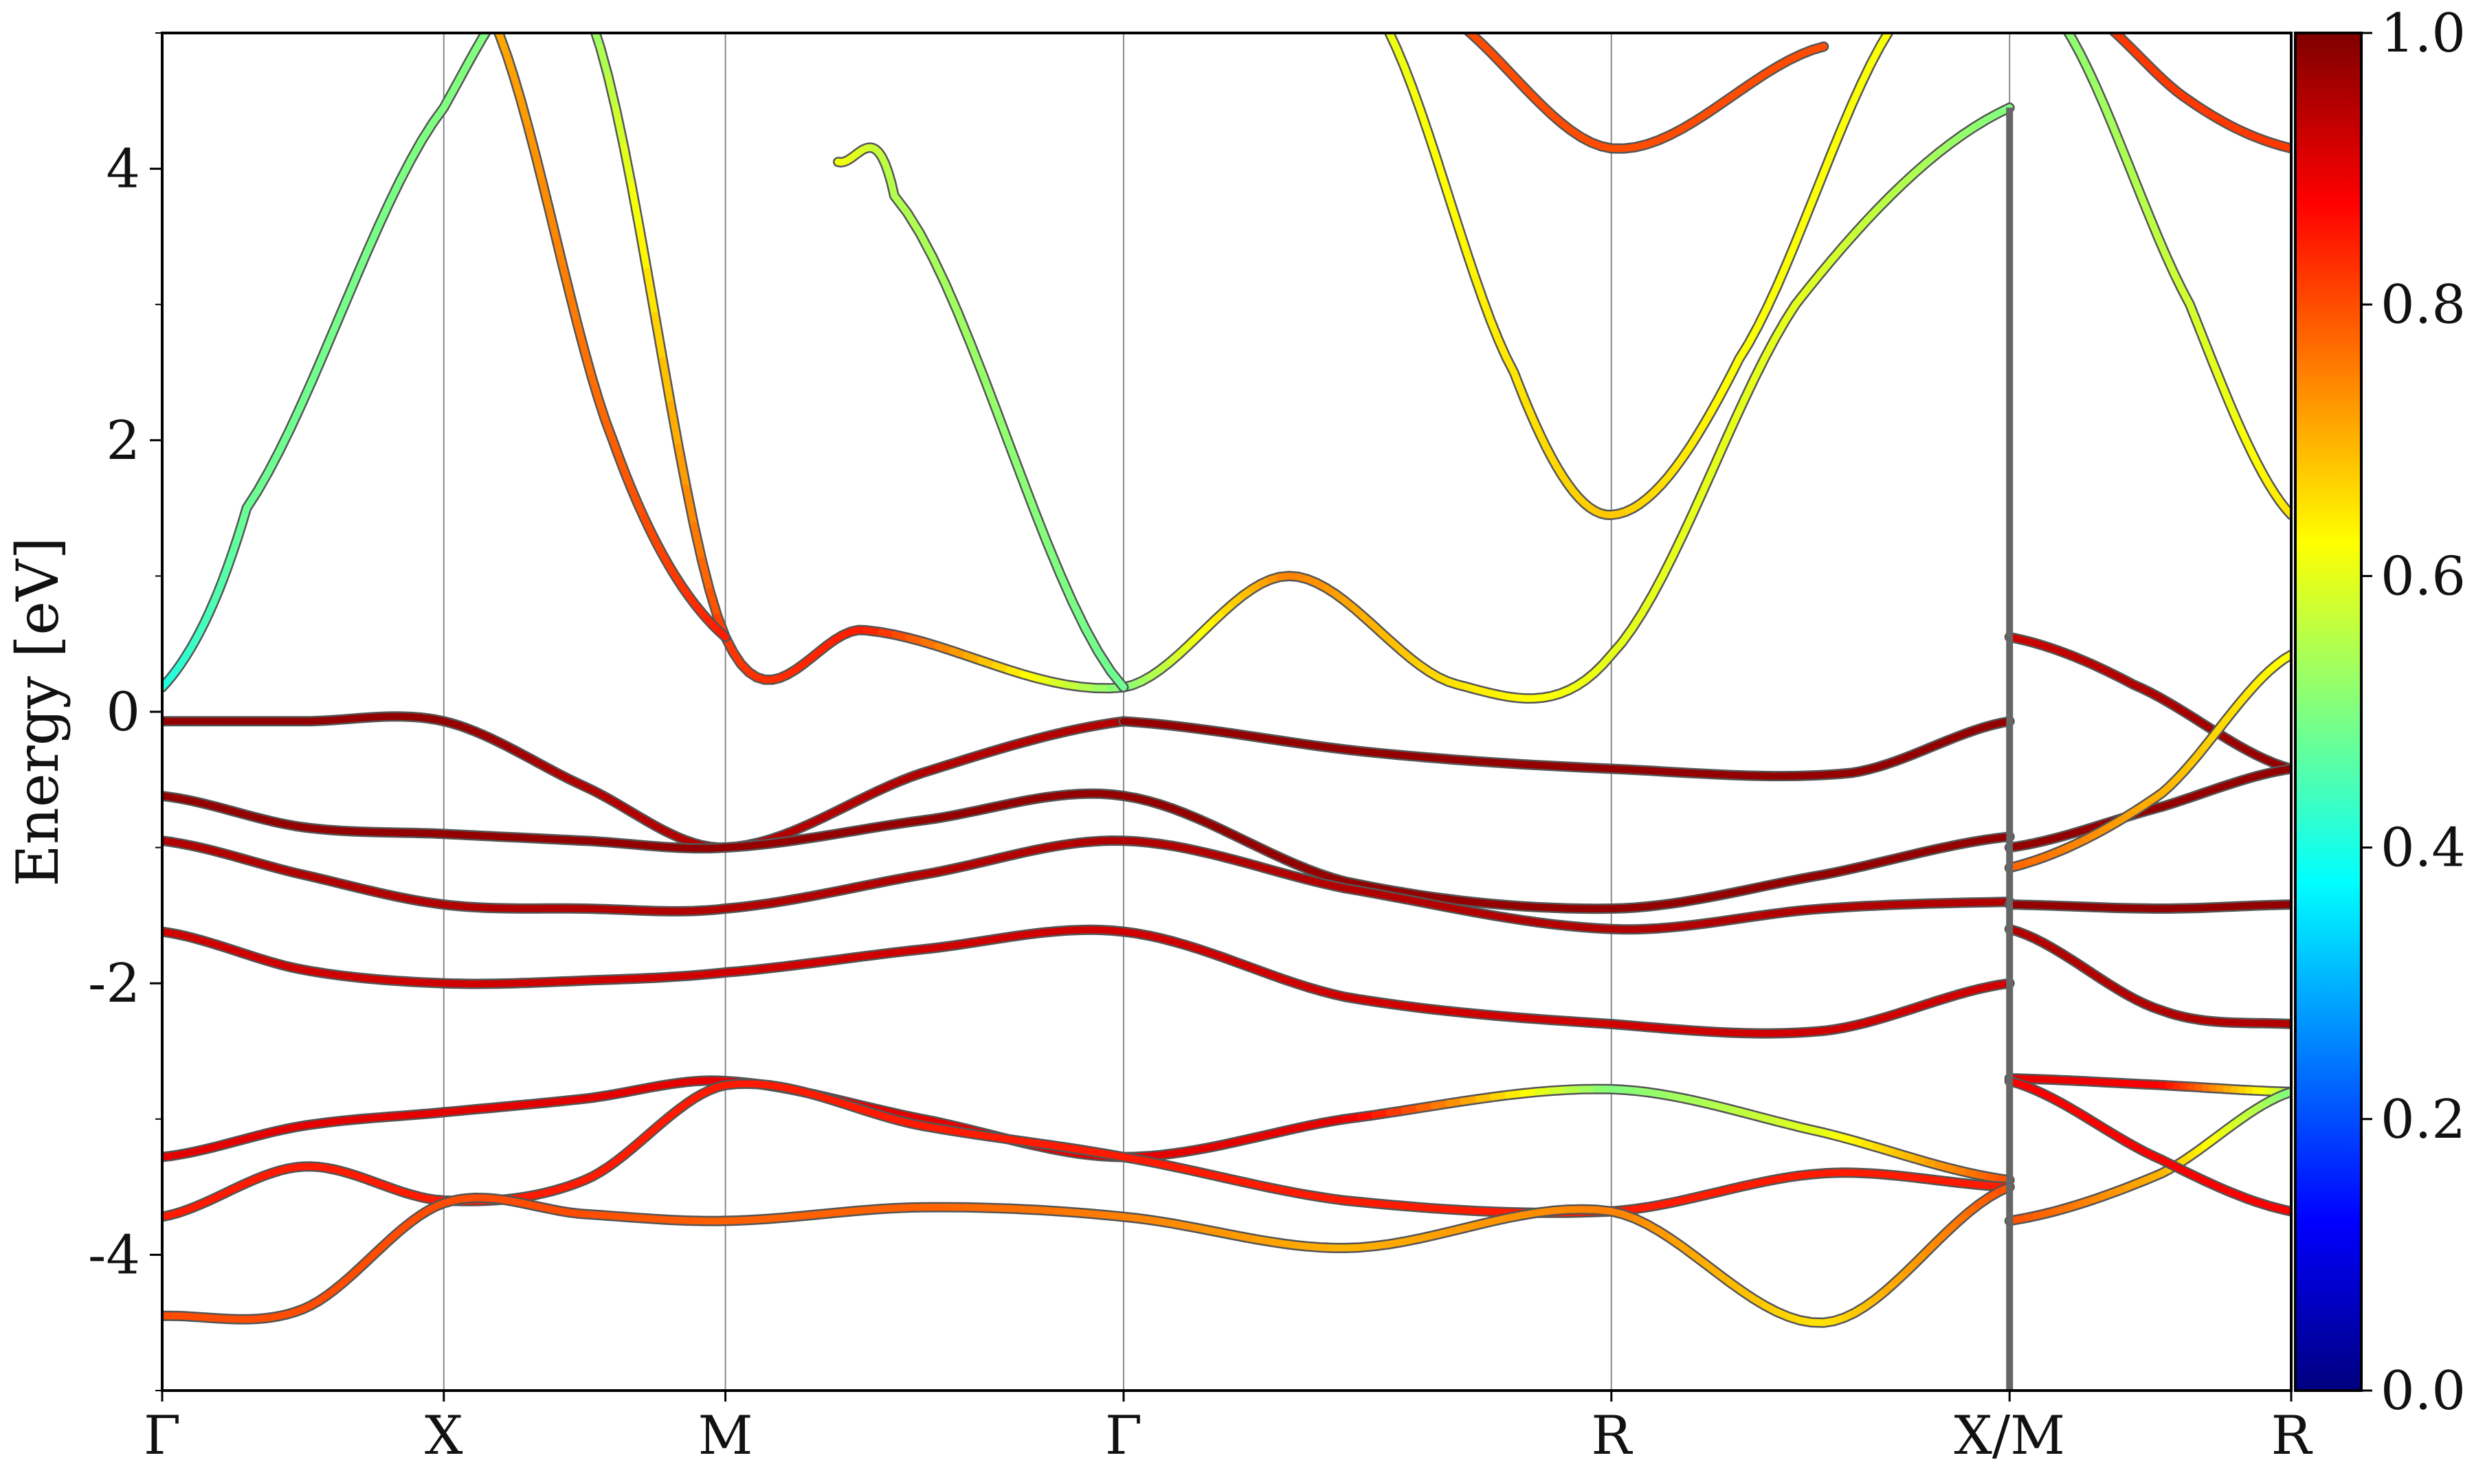 The image size is (2474, 1484). Describe the element at coordinates (2423, 305) in the screenshot. I see `colorbar-tick-label: 0.8` at that location.